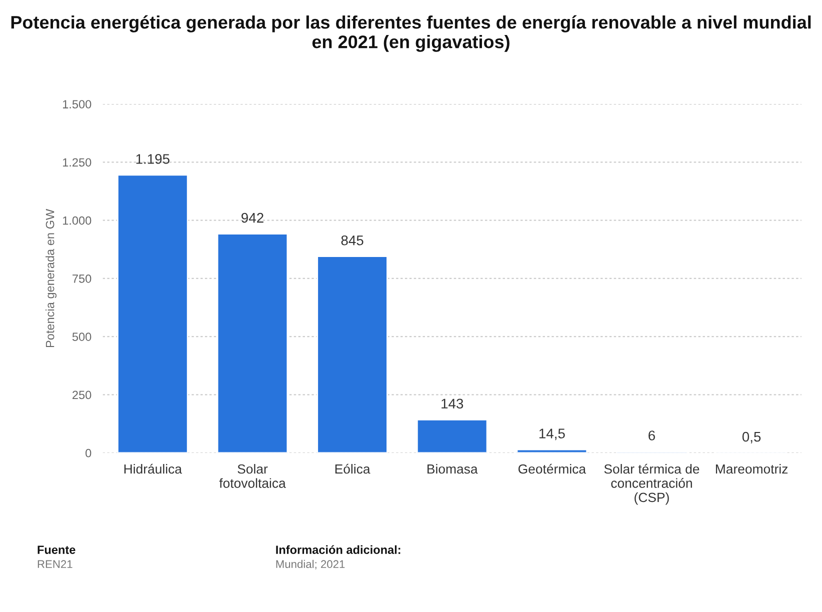 Image resolution: width=822 pixels, height=612 pixels. What do you see at coordinates (752, 469) in the screenshot?
I see `x-tick-label: Mareomotriz` at bounding box center [752, 469].